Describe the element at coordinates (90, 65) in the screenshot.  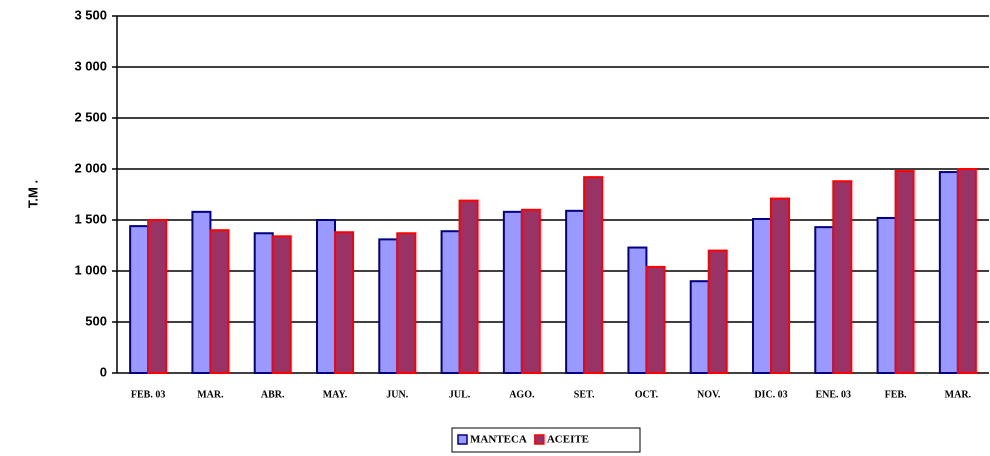
I see `y-tick-label: 3 000` at that location.